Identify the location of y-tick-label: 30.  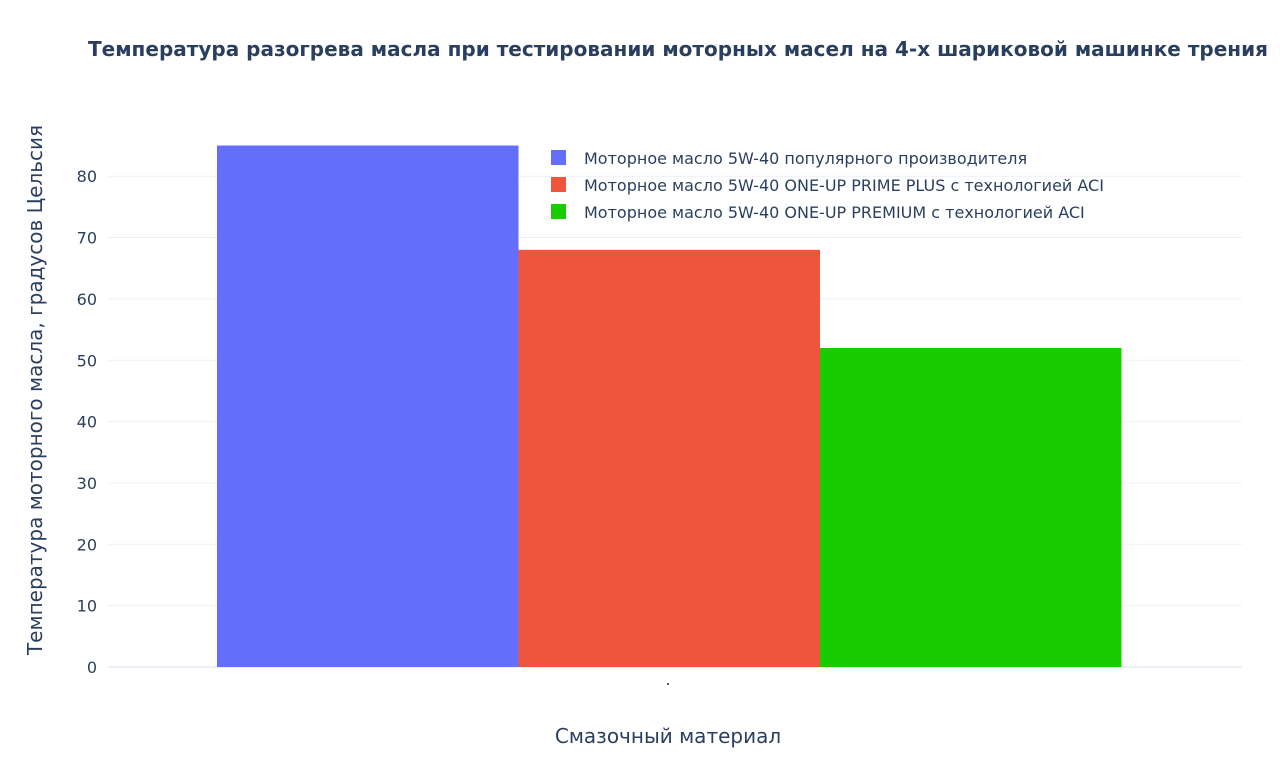
(87, 483).